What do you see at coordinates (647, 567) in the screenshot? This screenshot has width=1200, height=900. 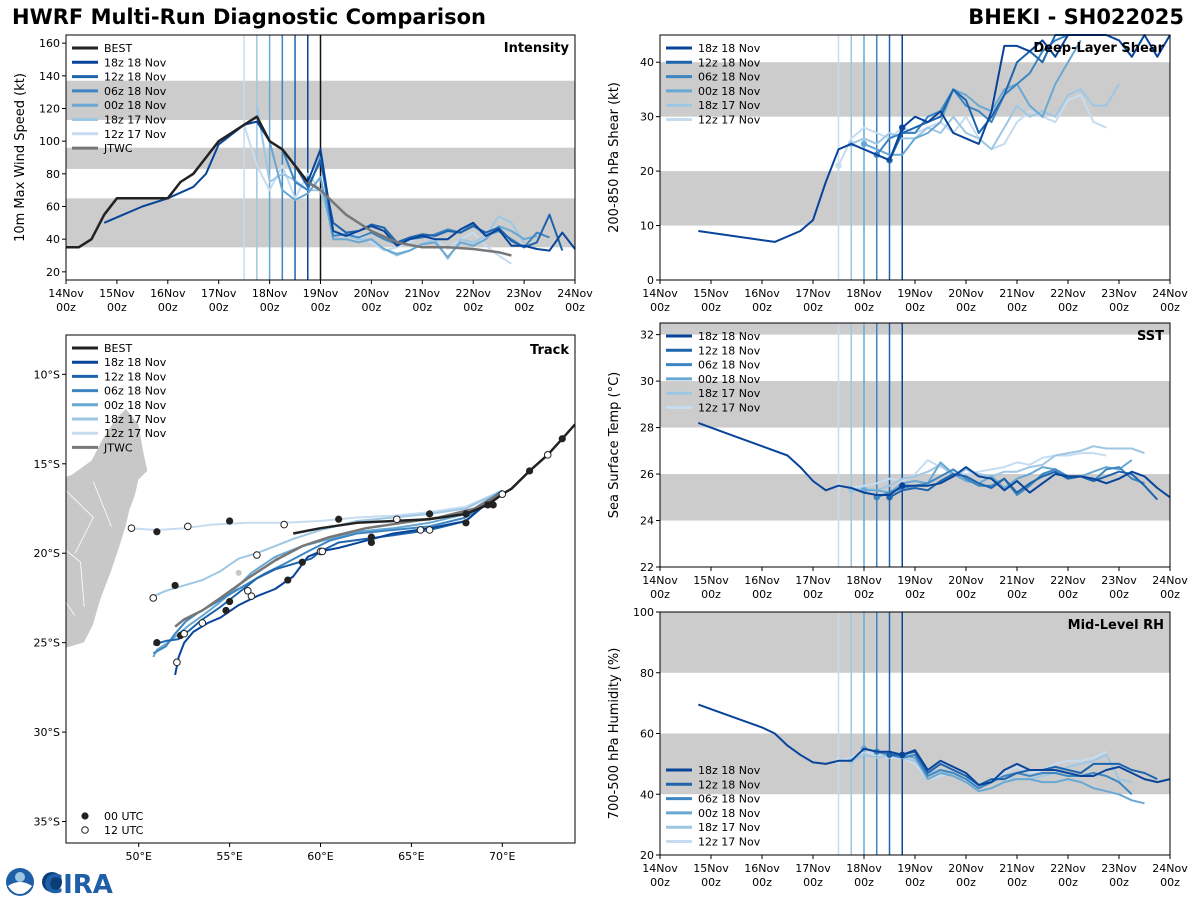 I see `y-tick-label: 22` at bounding box center [647, 567].